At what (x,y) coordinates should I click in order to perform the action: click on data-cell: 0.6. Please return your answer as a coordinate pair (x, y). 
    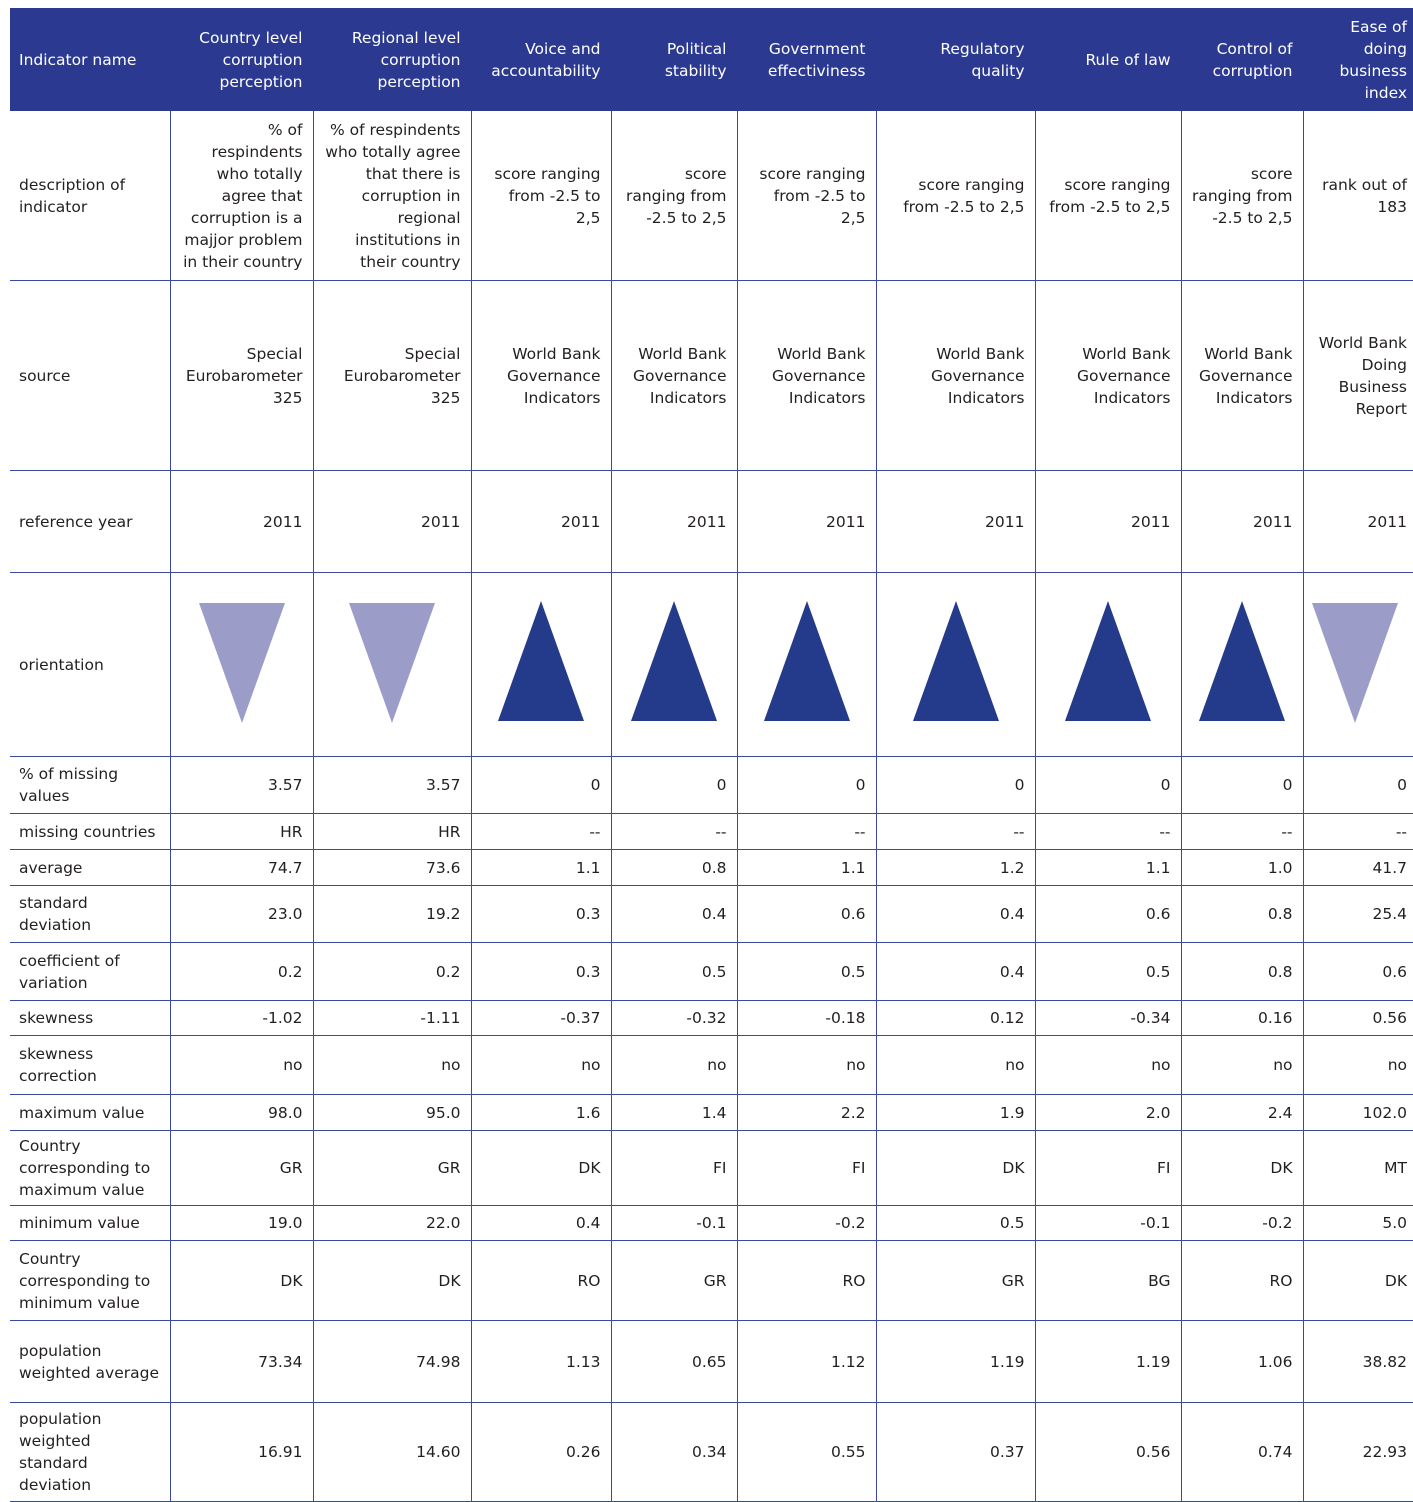
    Looking at the image, I should click on (1108, 914).